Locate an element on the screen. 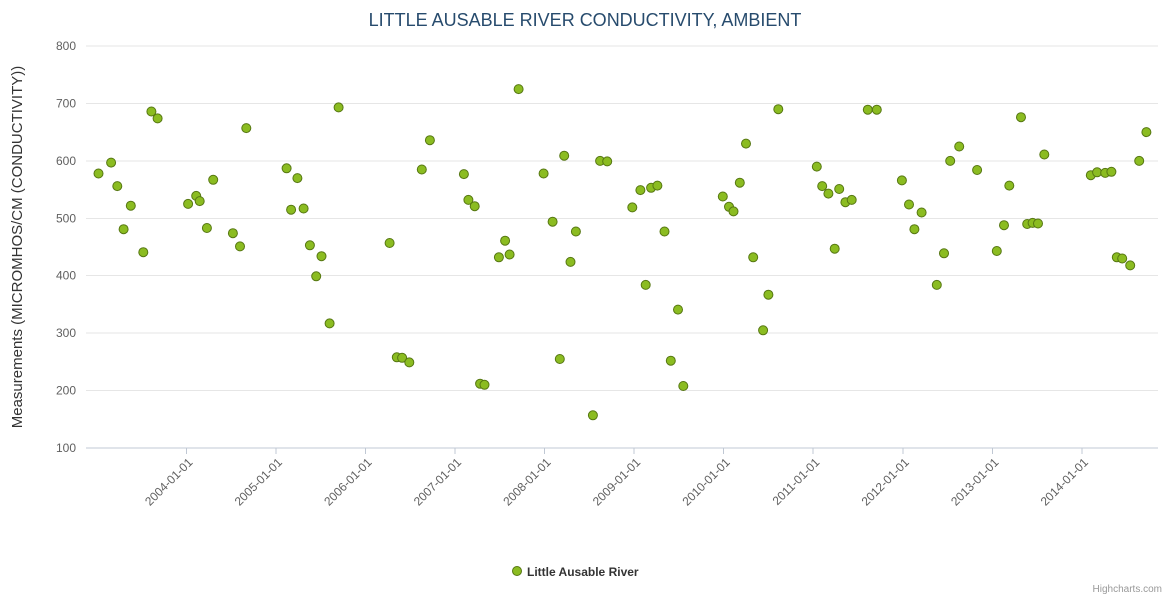 The height and width of the screenshot is (600, 1170). x-axis-label: 2008-01-01 is located at coordinates (527, 482).